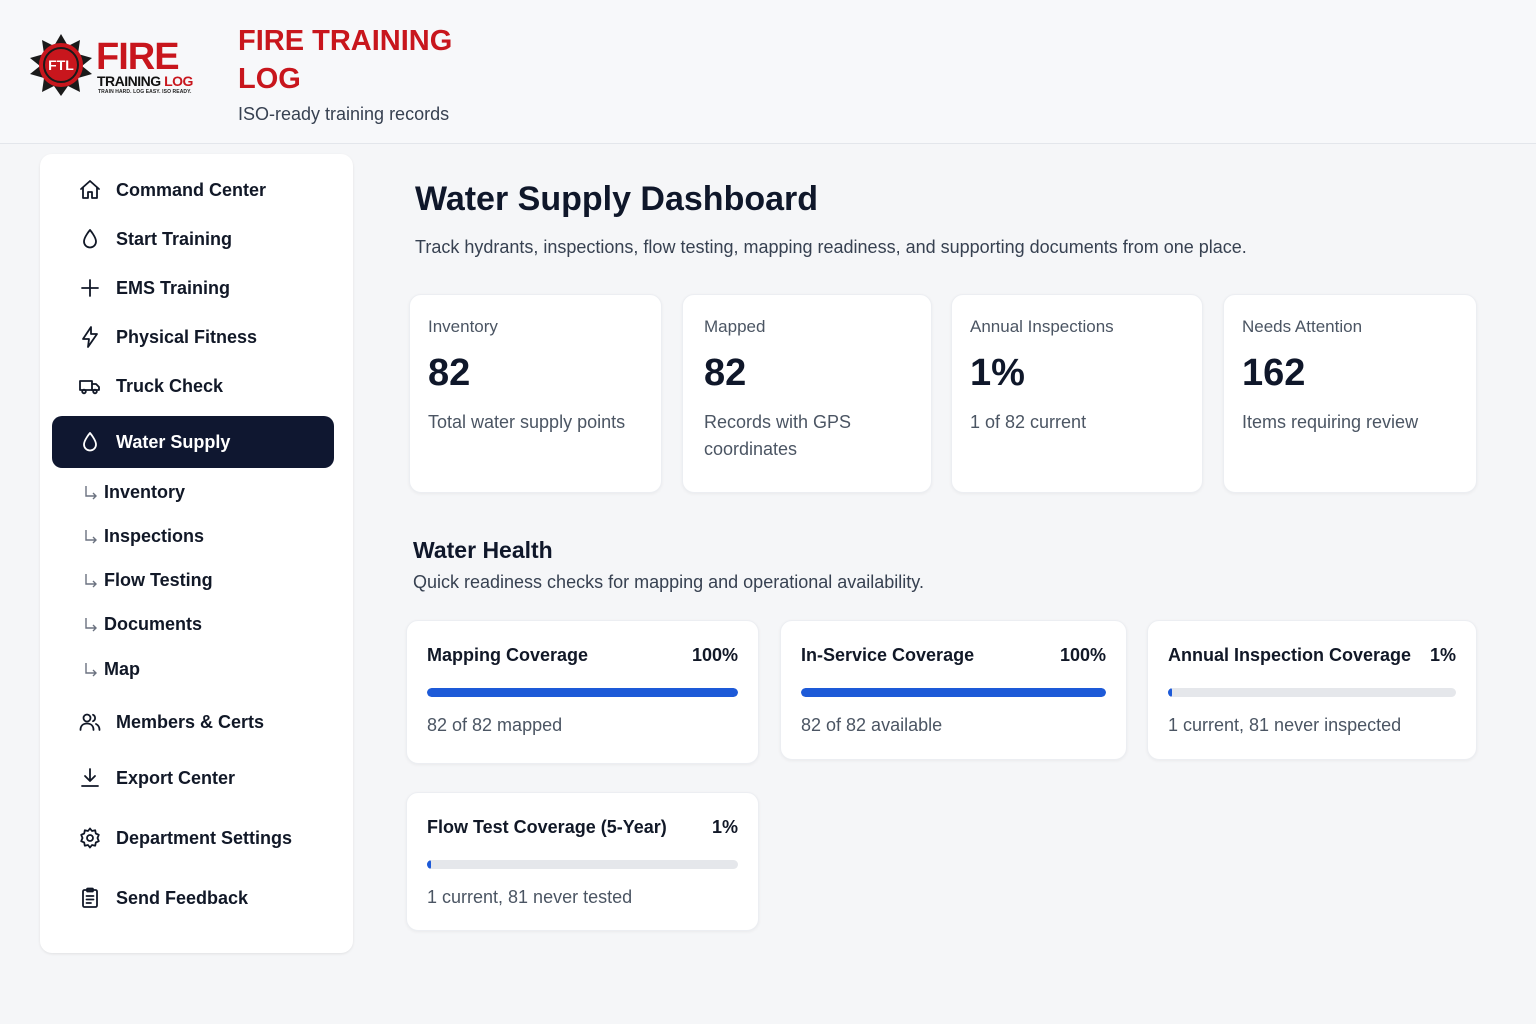 The image size is (1536, 1024). Describe the element at coordinates (483, 550) in the screenshot. I see `section-title-water-health: Water Health` at that location.